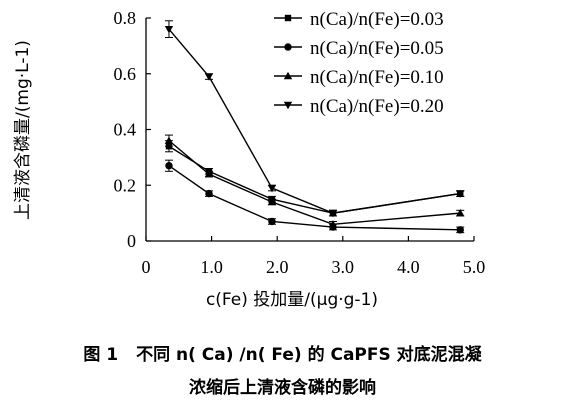 This screenshot has height=410, width=565. I want to click on legend-item-3: n(Ca)/n(Fe)=0.10, so click(359, 77).